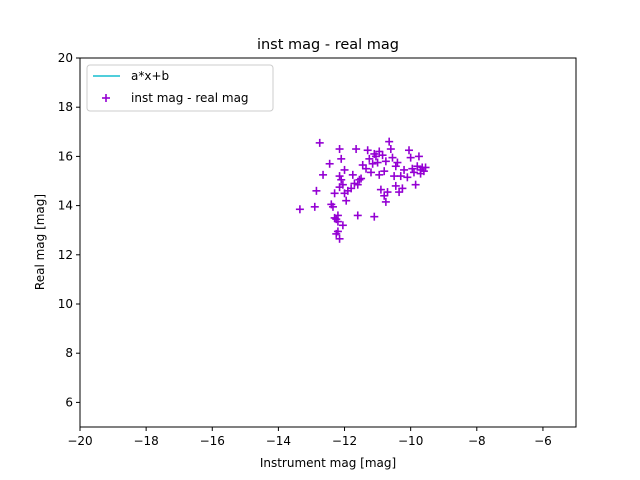 The image size is (640, 480). I want to click on legend: a*x+b inst mag - real mag, so click(180, 88).